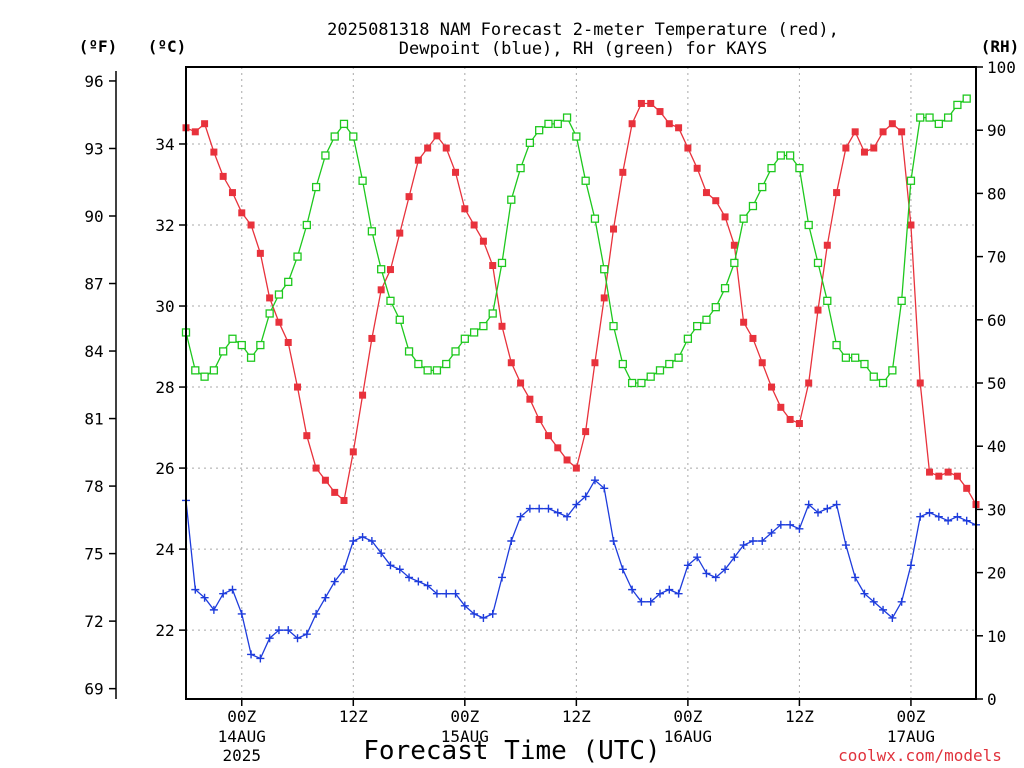 This screenshot has width=1024, height=768. Describe the element at coordinates (992, 699) in the screenshot. I see `rh-tick-label: 0` at that location.